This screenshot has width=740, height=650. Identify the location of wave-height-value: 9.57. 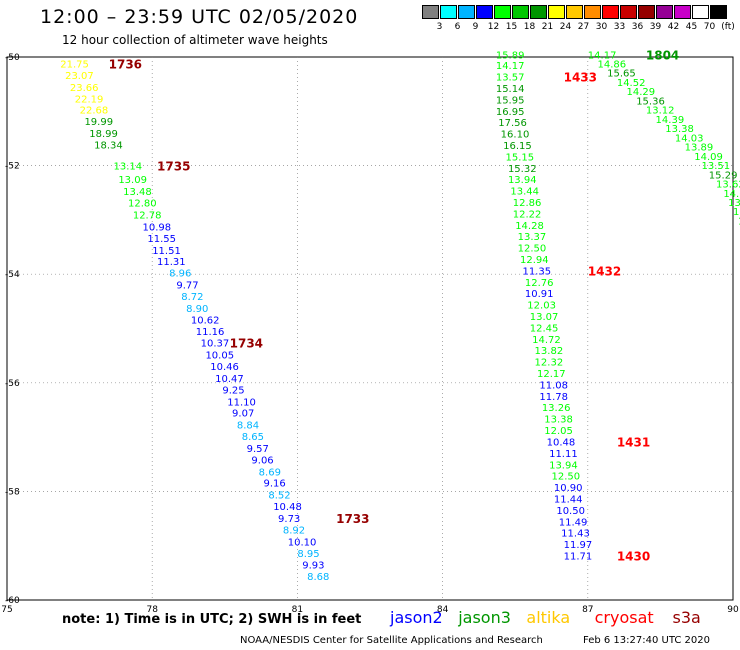
(258, 449).